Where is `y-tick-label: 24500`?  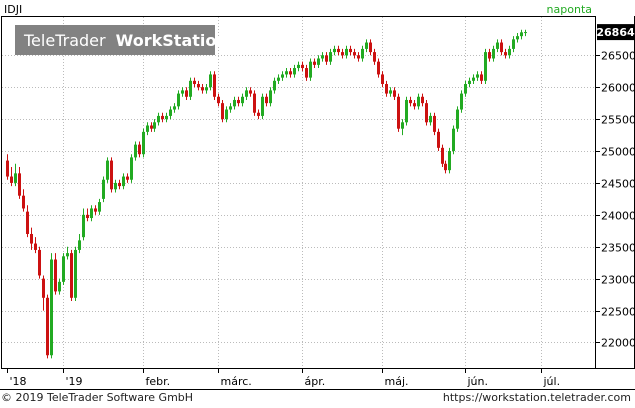
y-tick-label: 24500 is located at coordinates (618, 184).